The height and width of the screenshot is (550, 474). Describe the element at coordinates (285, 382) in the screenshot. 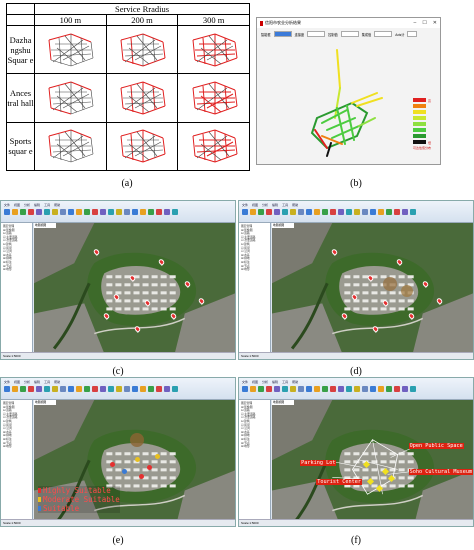

I see `ribbon-tab: 工具` at that location.